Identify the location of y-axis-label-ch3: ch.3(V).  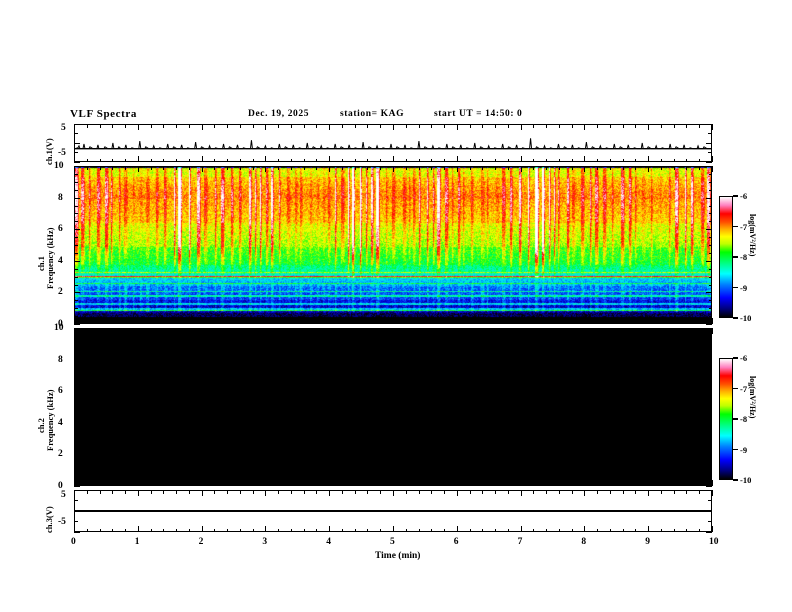
(49, 519).